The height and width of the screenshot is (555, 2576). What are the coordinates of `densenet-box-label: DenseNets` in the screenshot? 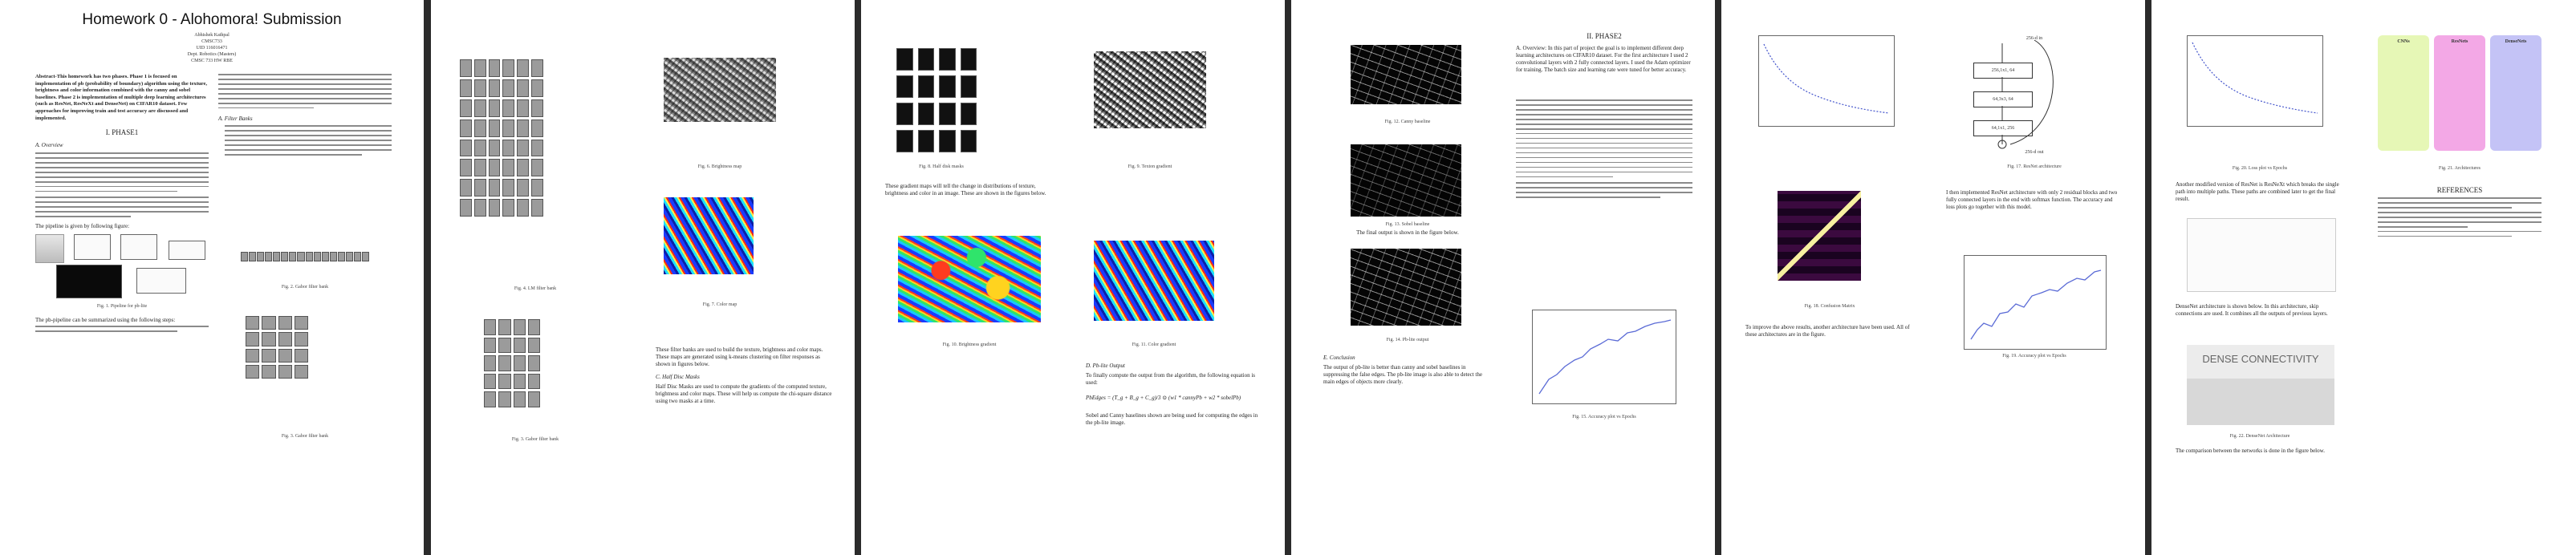 It's located at (2516, 41).